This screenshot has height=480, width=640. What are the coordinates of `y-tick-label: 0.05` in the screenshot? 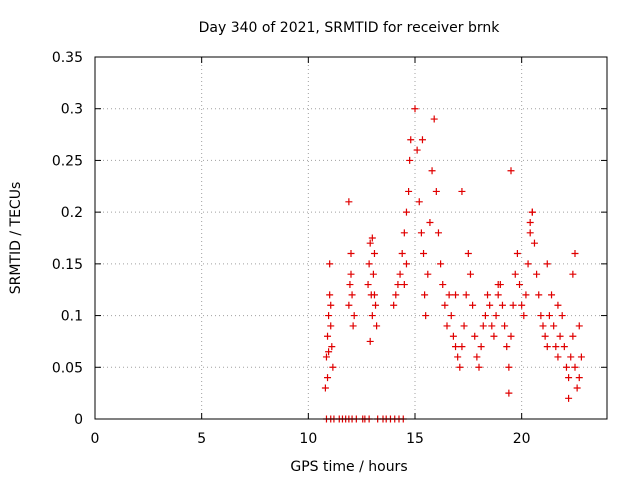 It's located at (67, 368).